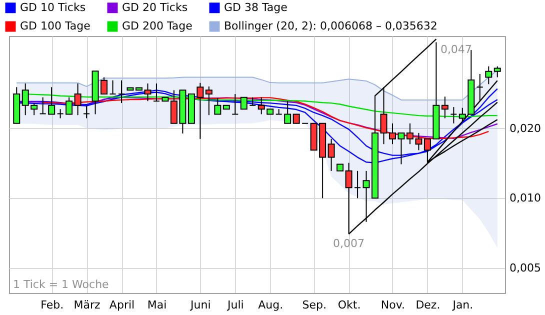 This screenshot has height=315, width=545. I want to click on y-tick-label: 0,005, so click(525, 267).